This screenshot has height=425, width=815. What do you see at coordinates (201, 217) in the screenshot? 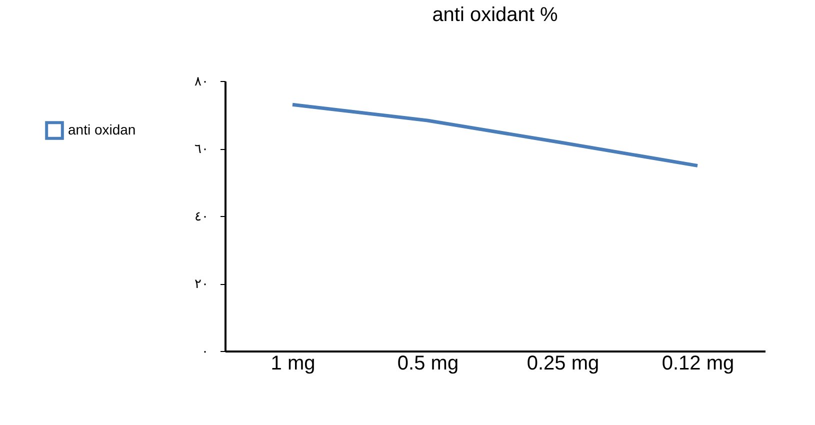
I see `y-tick-label: ٤٠` at bounding box center [201, 217].